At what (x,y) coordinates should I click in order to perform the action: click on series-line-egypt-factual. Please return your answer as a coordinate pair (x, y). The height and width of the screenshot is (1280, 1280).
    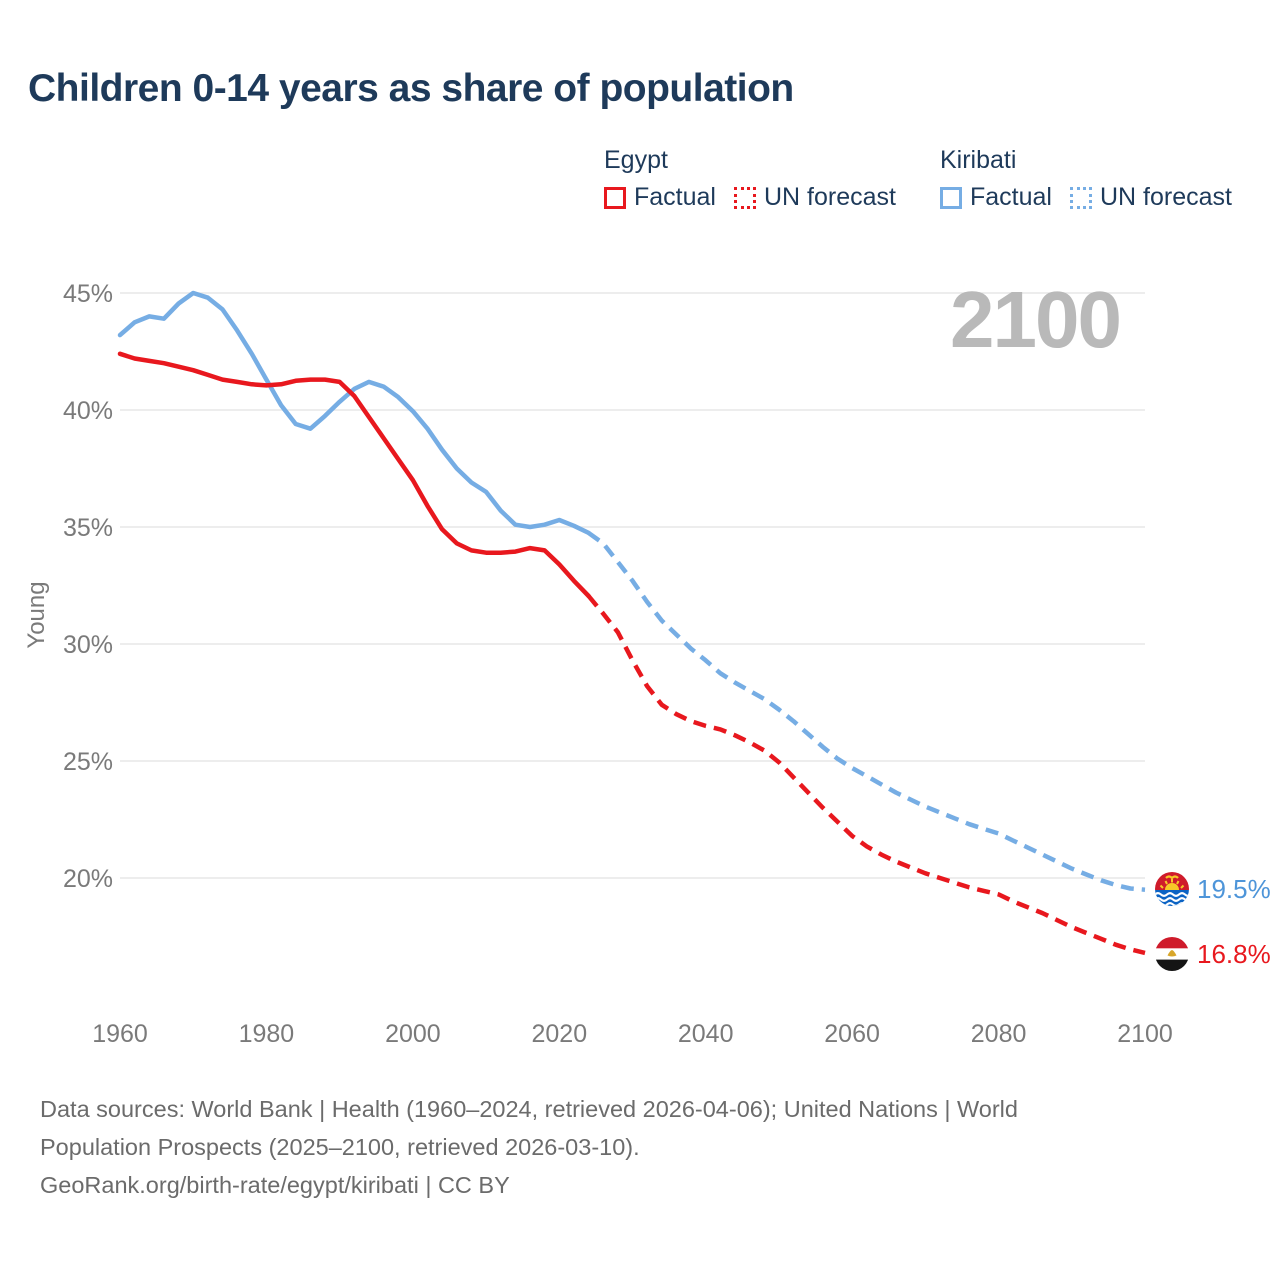
    Looking at the image, I should click on (354, 475).